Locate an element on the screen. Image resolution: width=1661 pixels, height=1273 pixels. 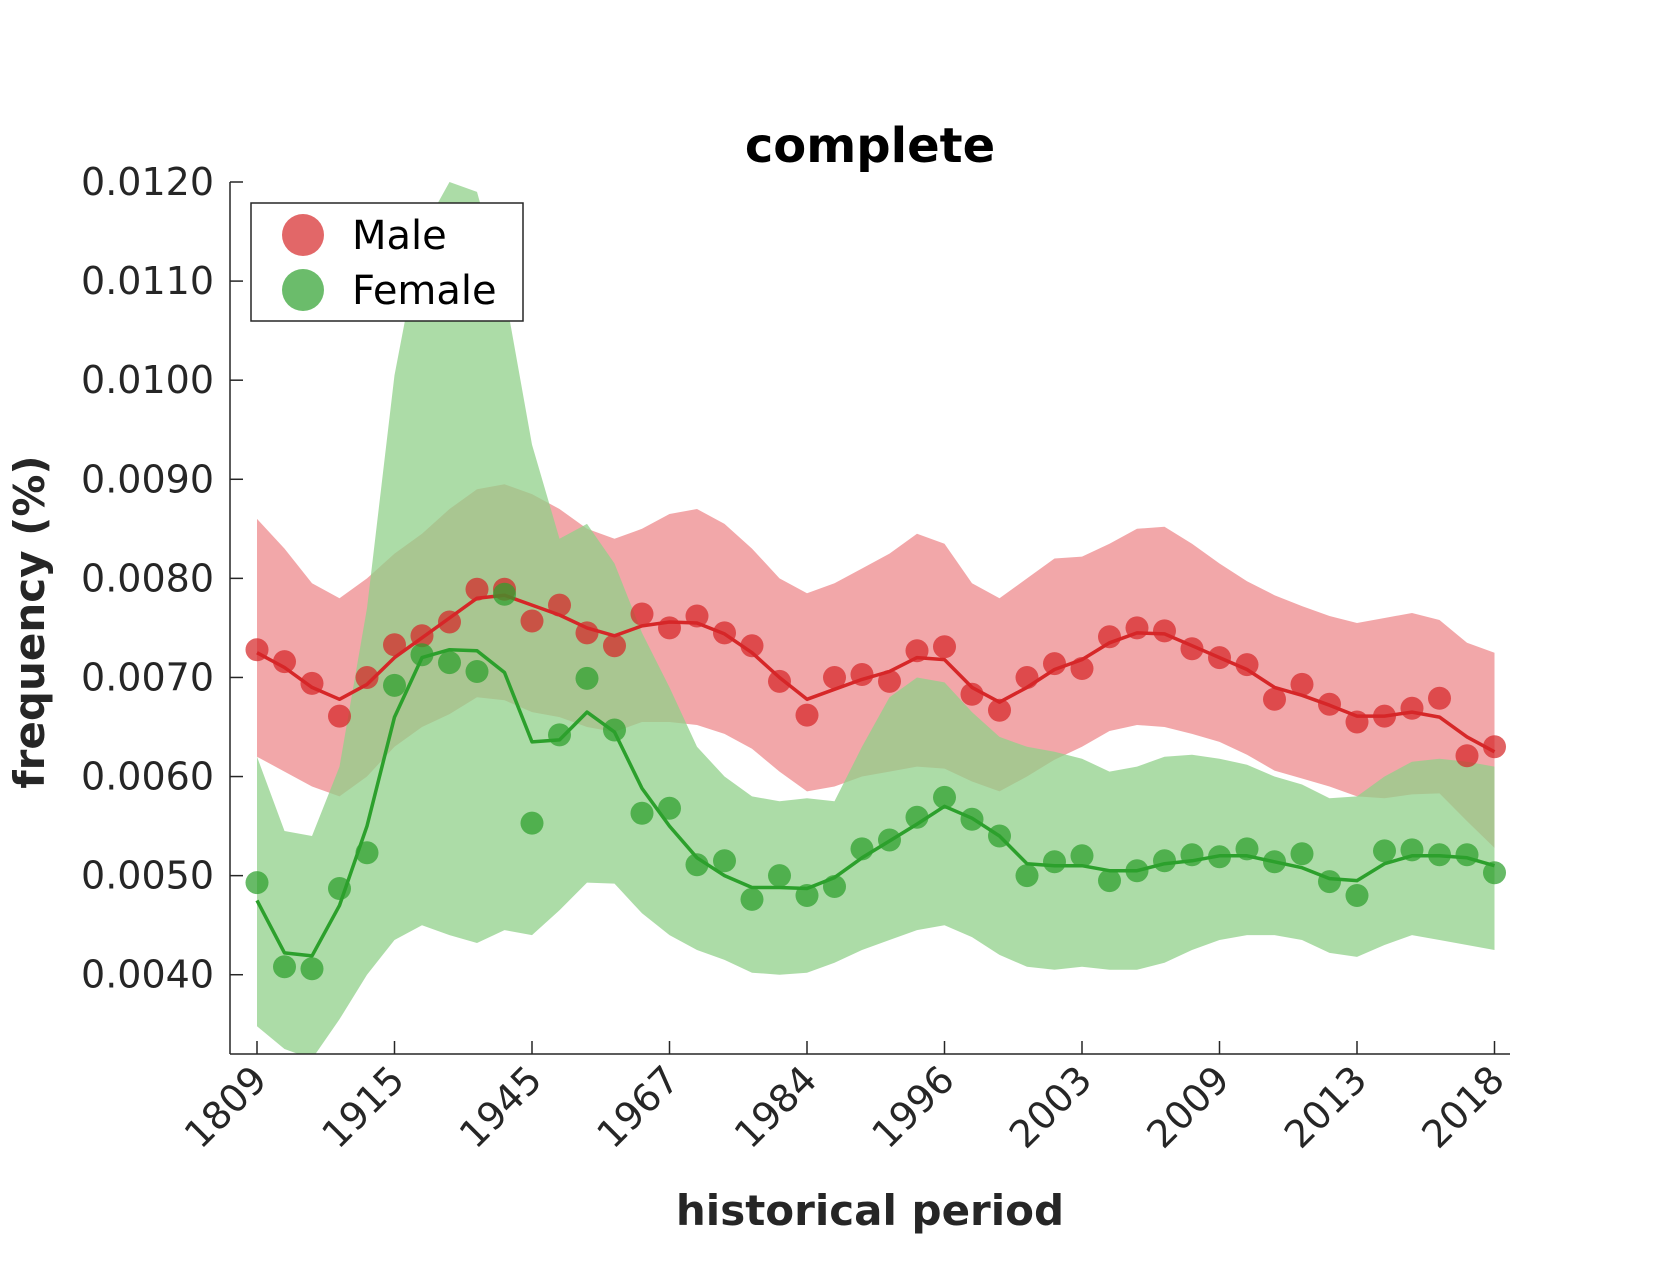
y-tick-label: 0.0060 is located at coordinates (147, 777).